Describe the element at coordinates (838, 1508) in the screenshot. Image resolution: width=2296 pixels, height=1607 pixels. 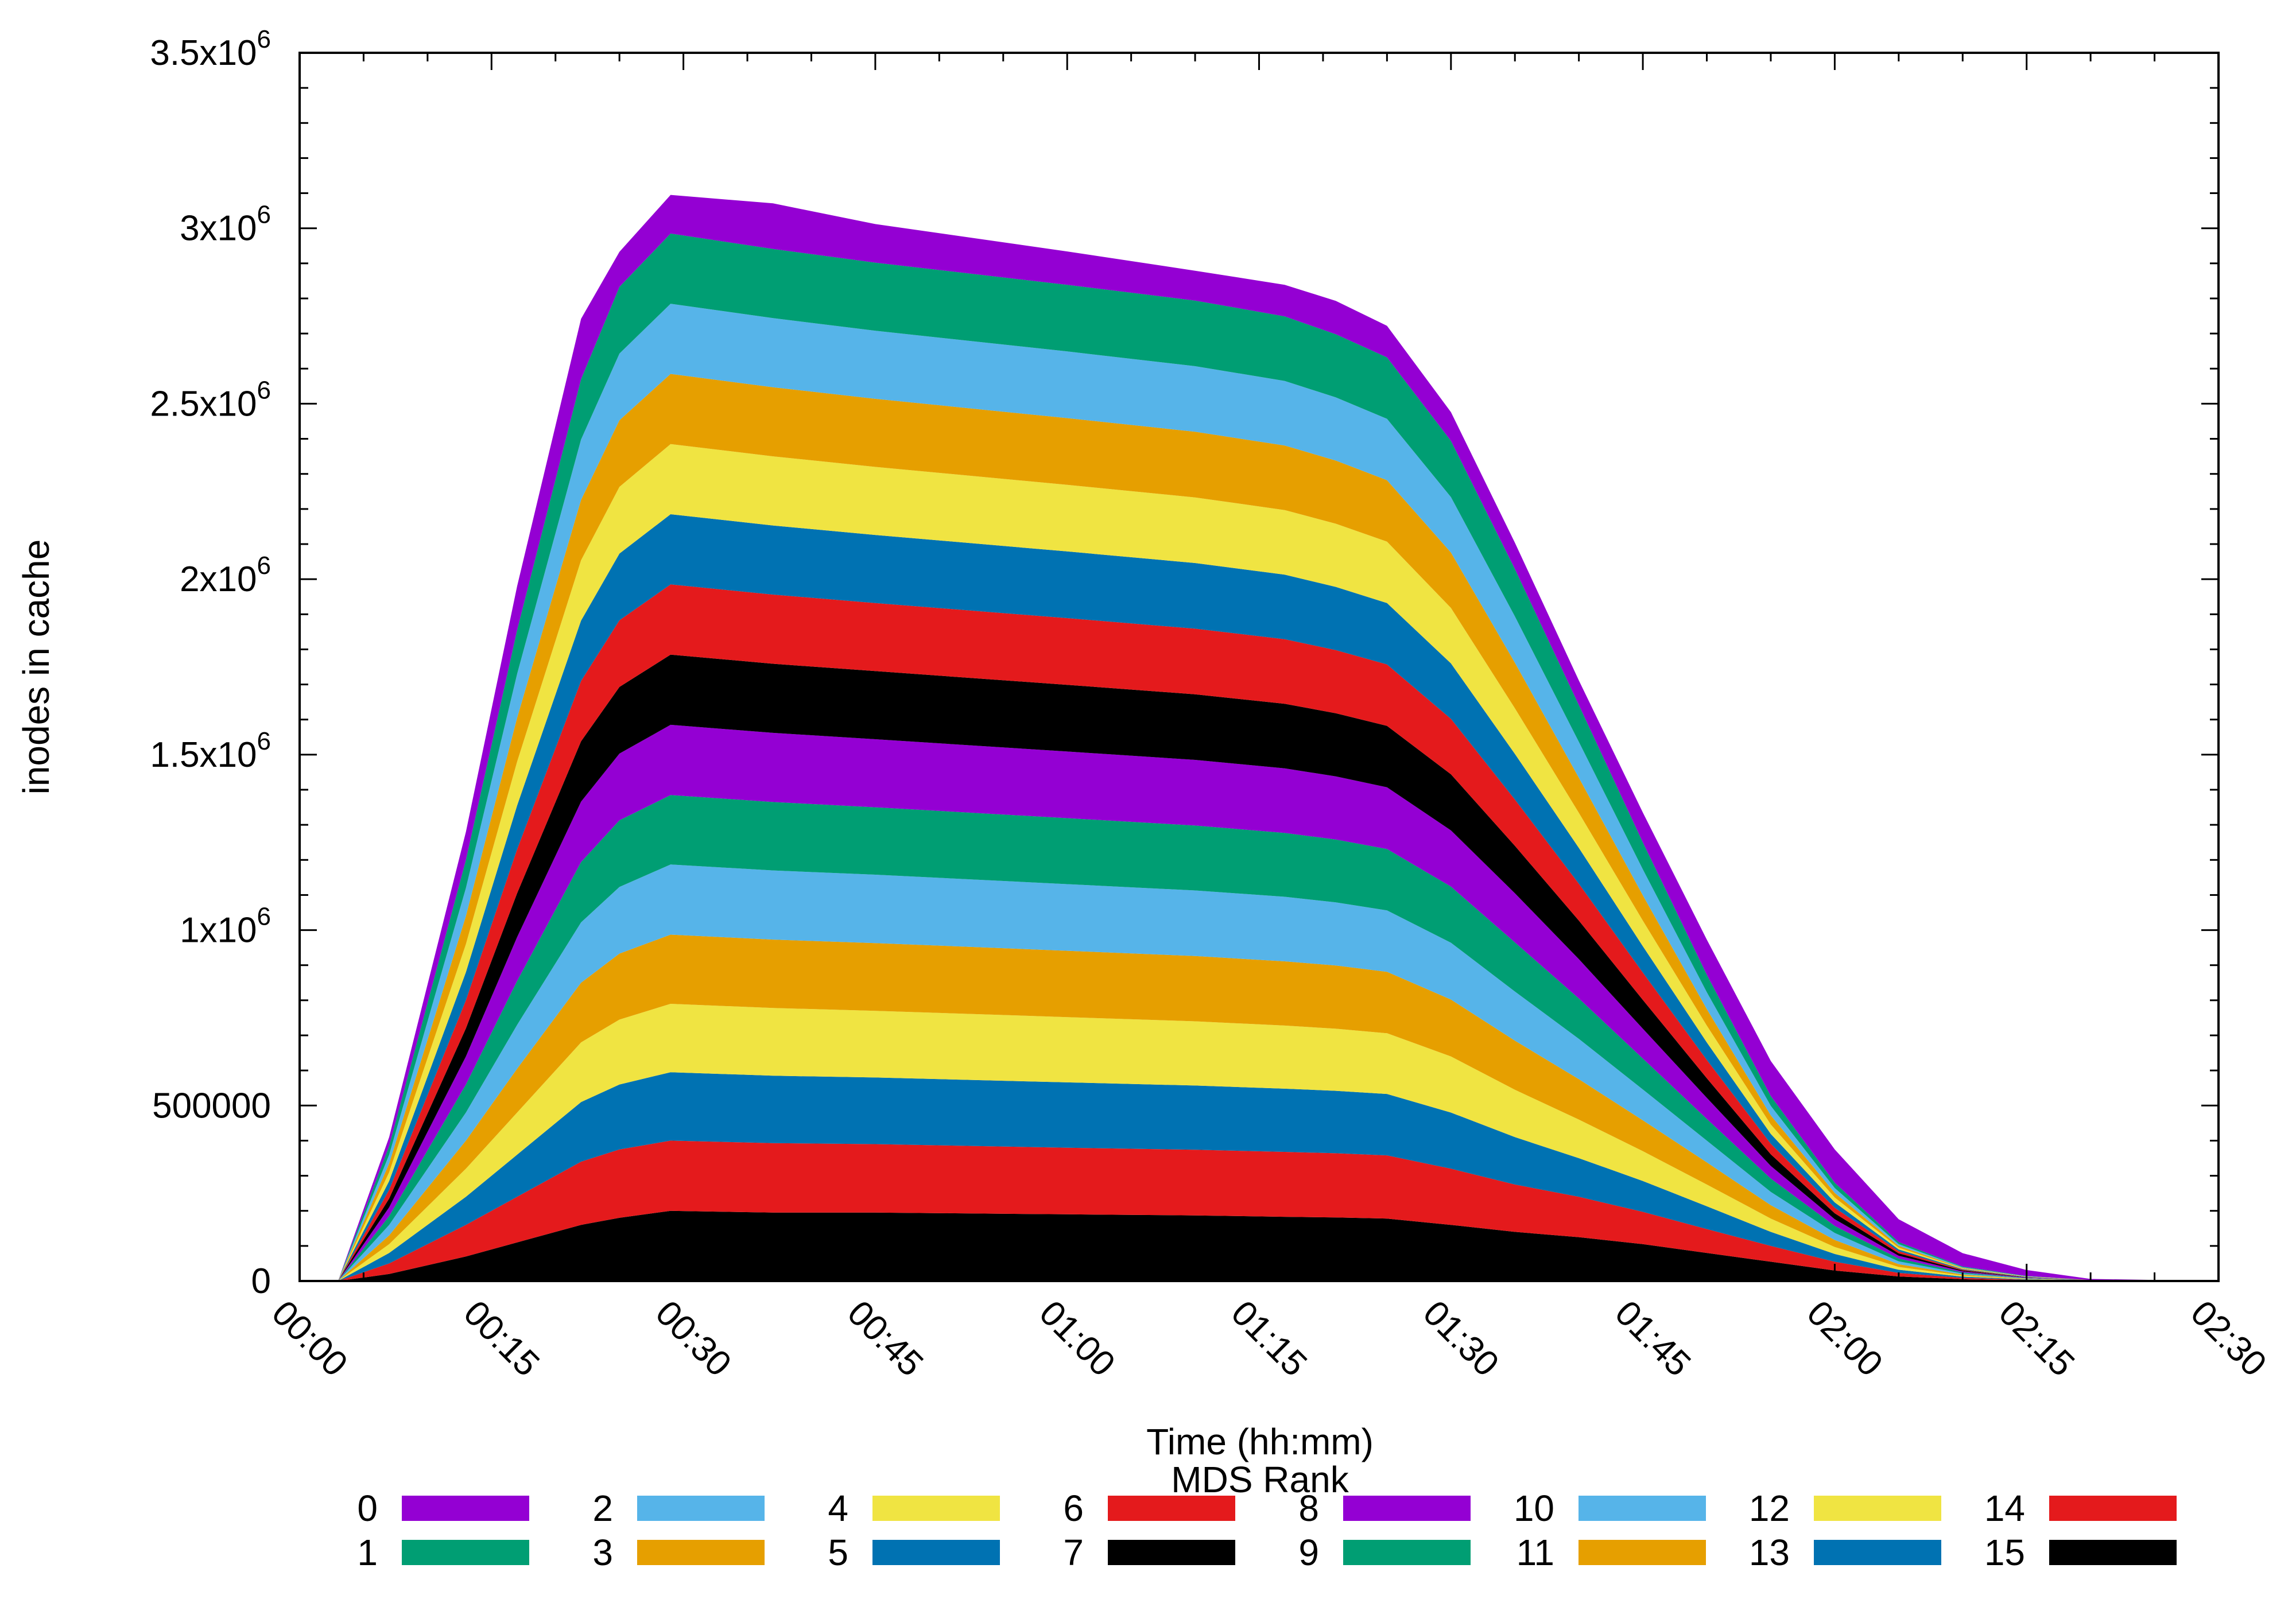
I see `legend-label: 4` at that location.